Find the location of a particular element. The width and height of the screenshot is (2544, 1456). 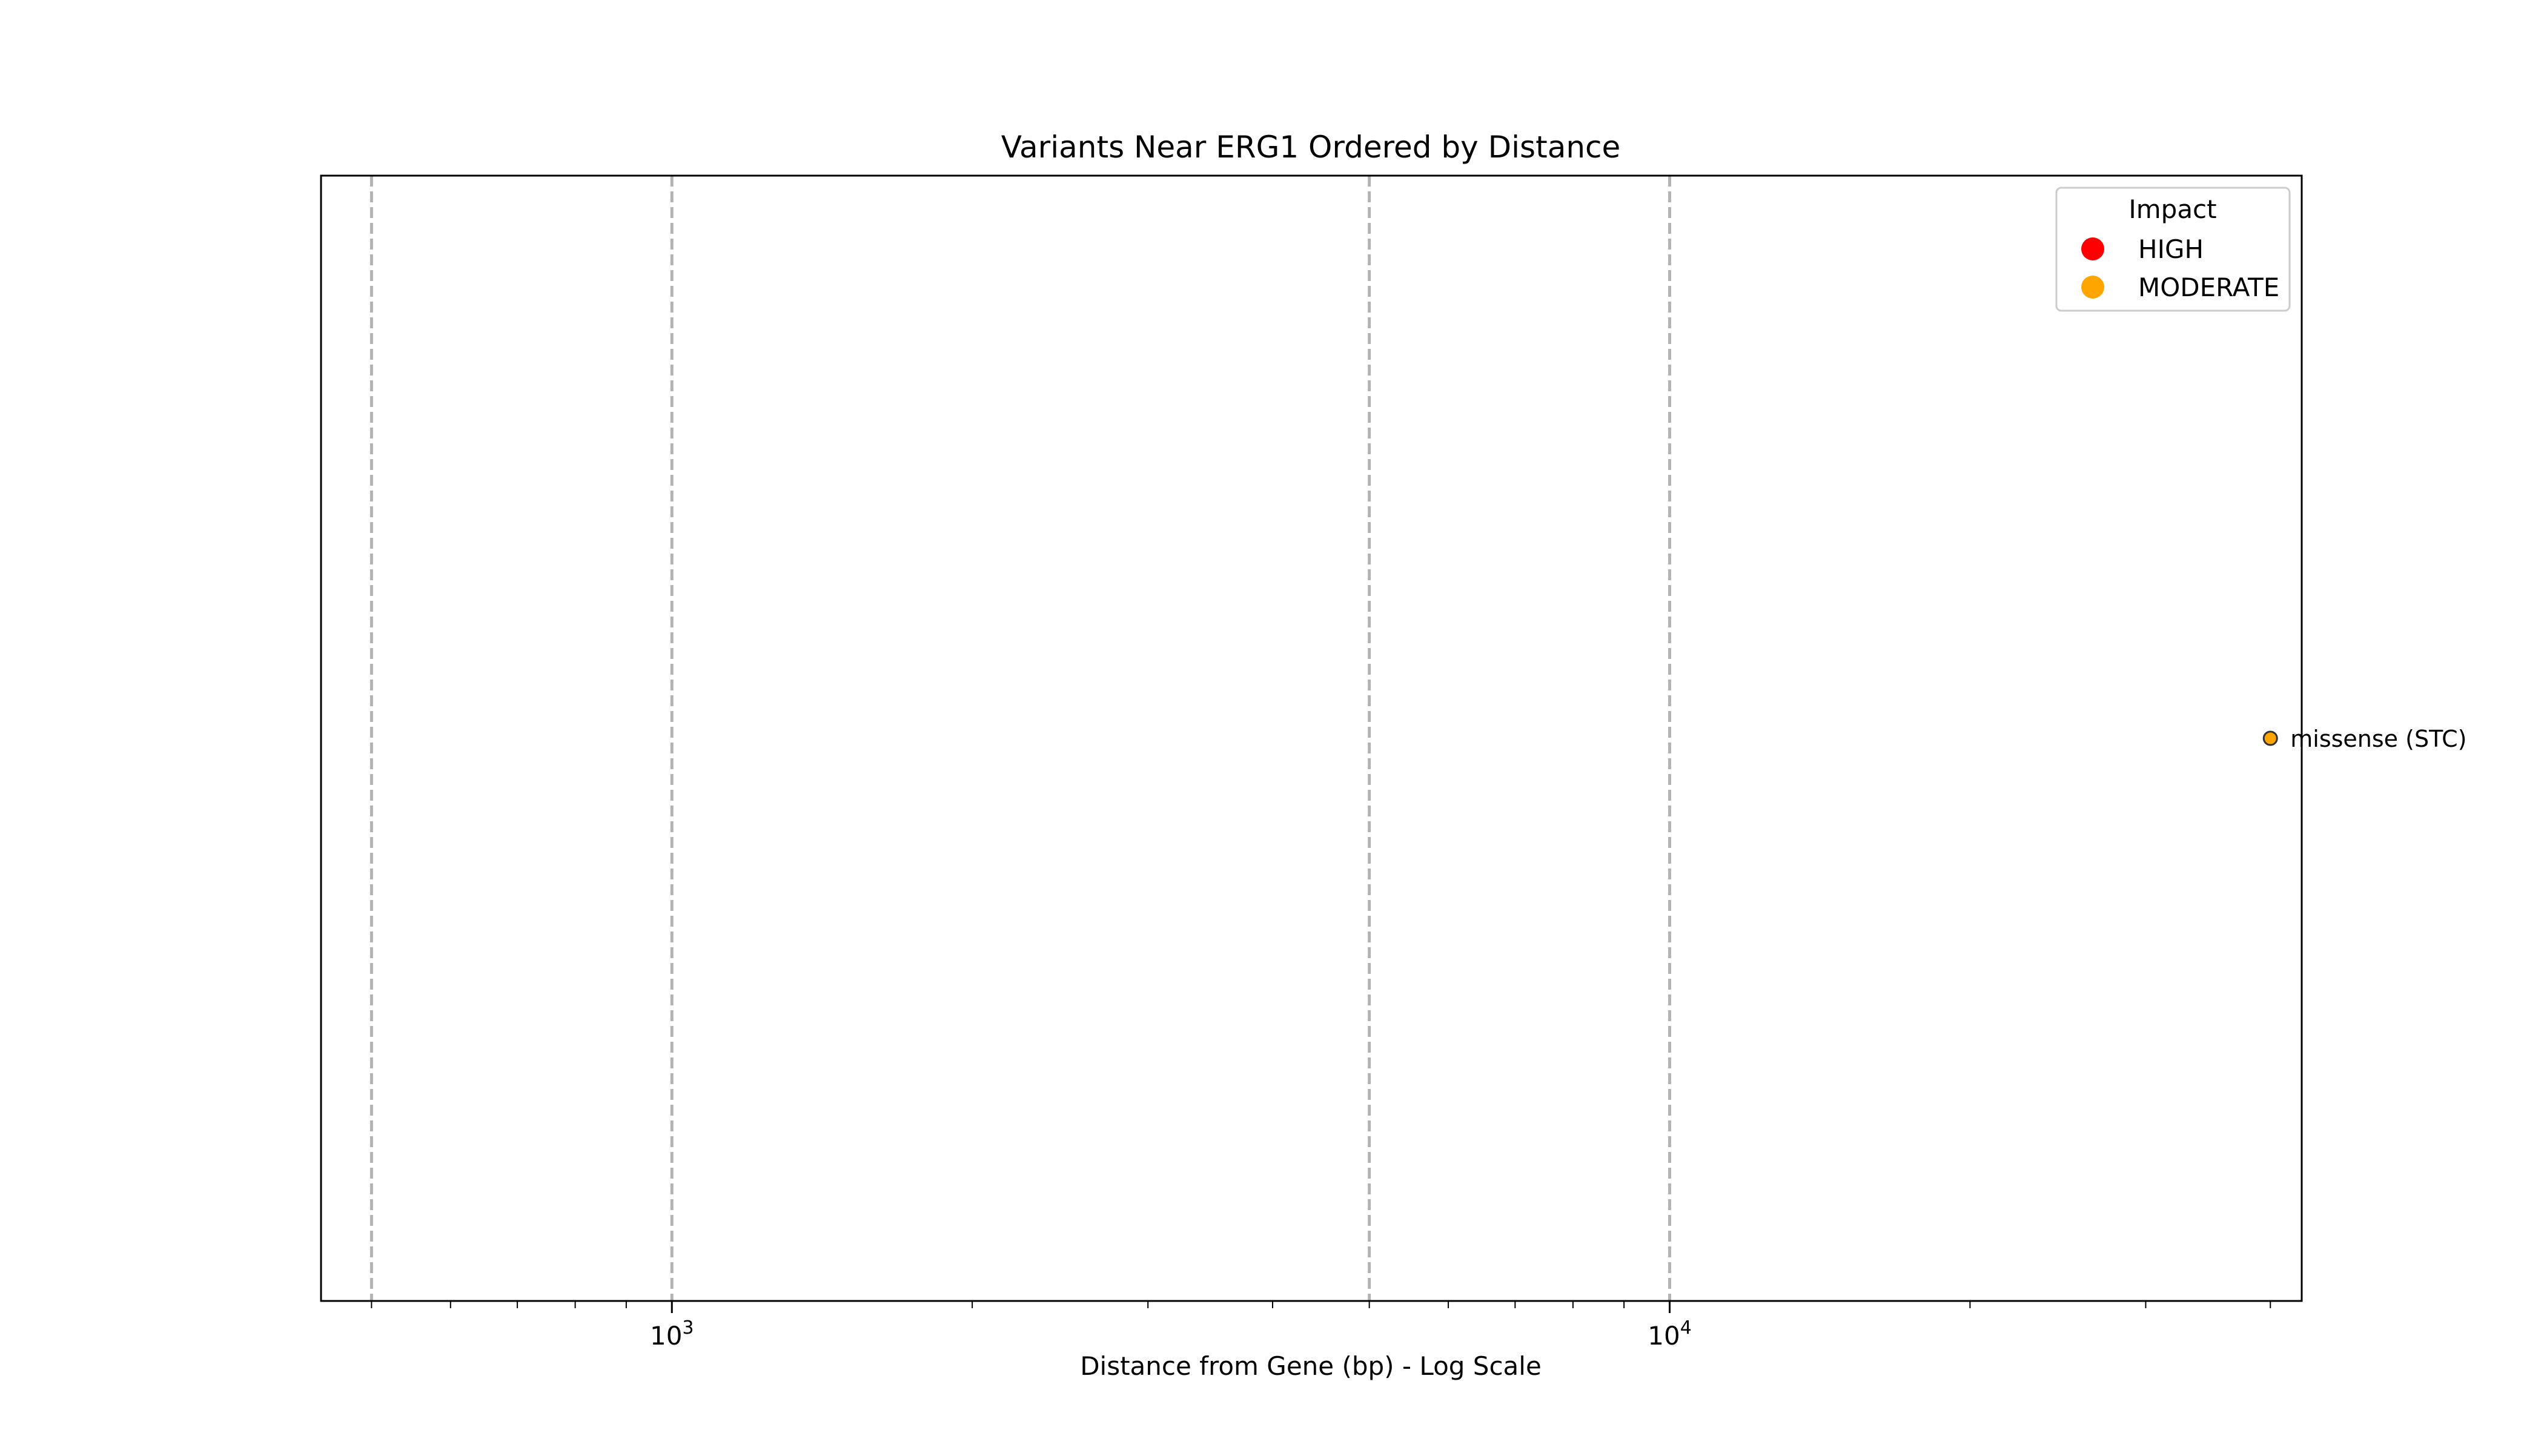

legend: Impact HIGH MODERATE is located at coordinates (2173, 249).